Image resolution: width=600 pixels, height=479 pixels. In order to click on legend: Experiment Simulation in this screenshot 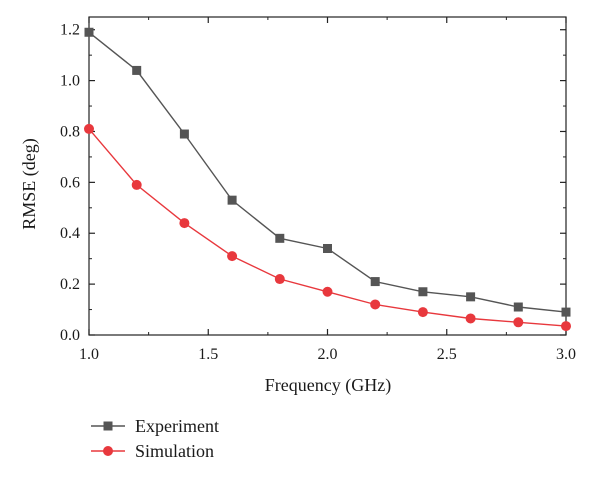, I will do `click(155, 438)`.